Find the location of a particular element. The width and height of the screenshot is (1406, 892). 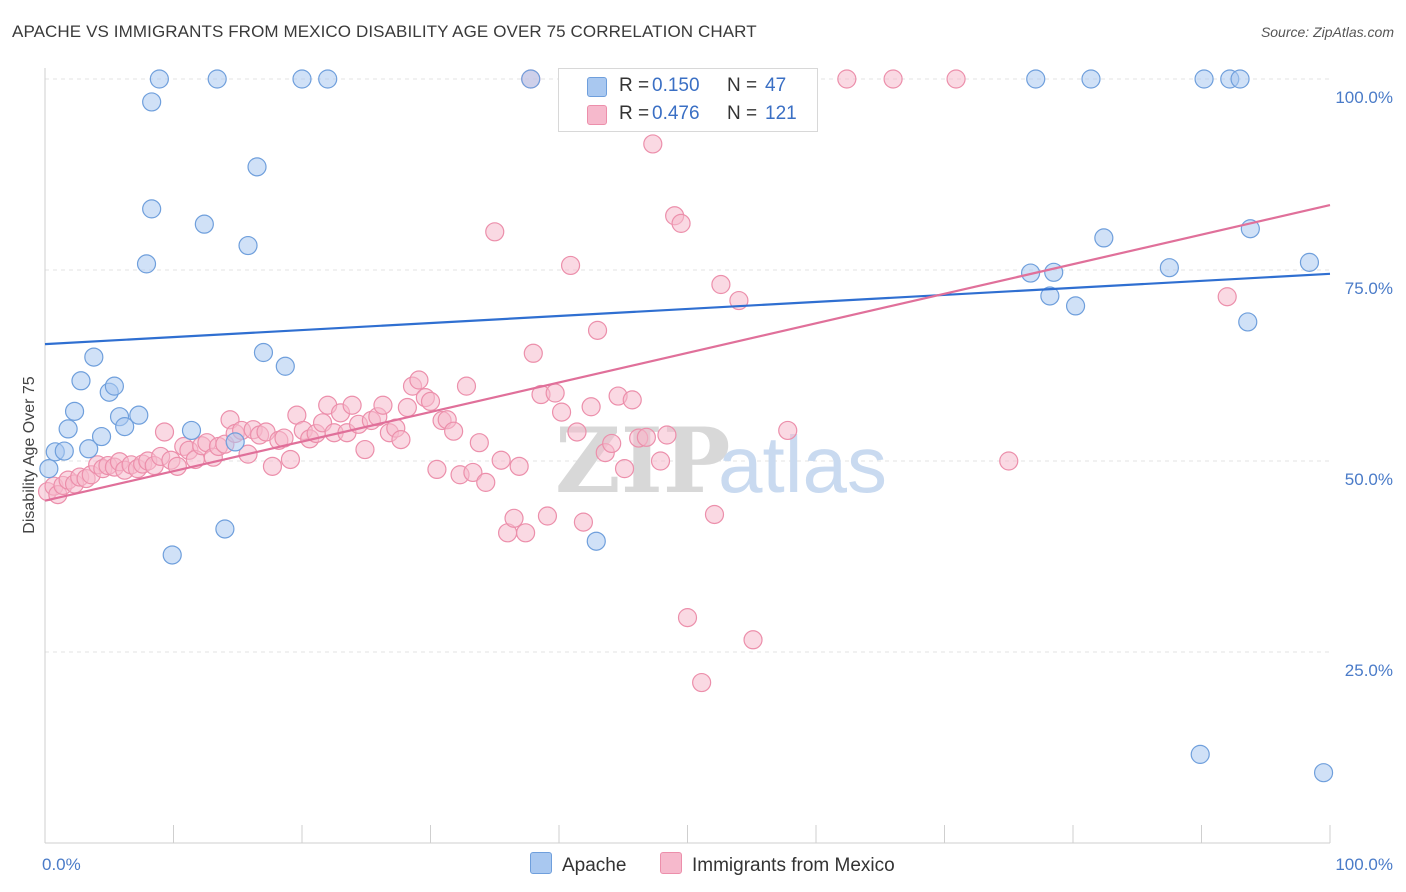

y-tick-label: 100.0% is located at coordinates (1364, 97).